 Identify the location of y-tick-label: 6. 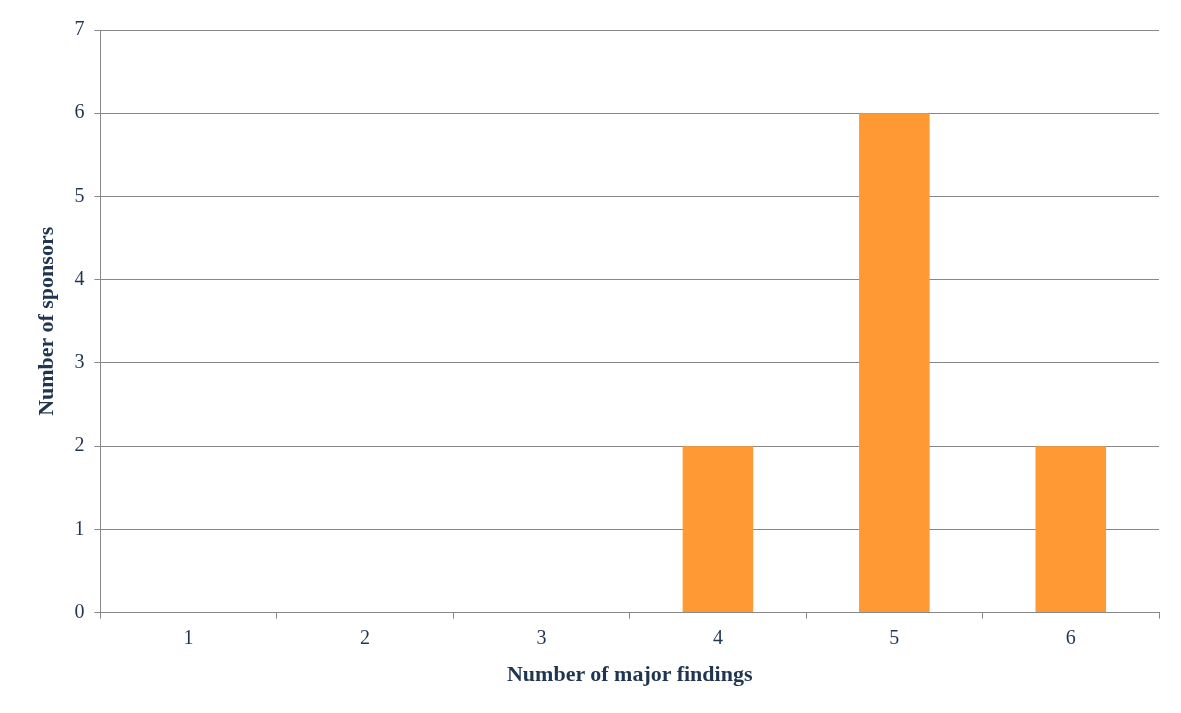
(79, 111).